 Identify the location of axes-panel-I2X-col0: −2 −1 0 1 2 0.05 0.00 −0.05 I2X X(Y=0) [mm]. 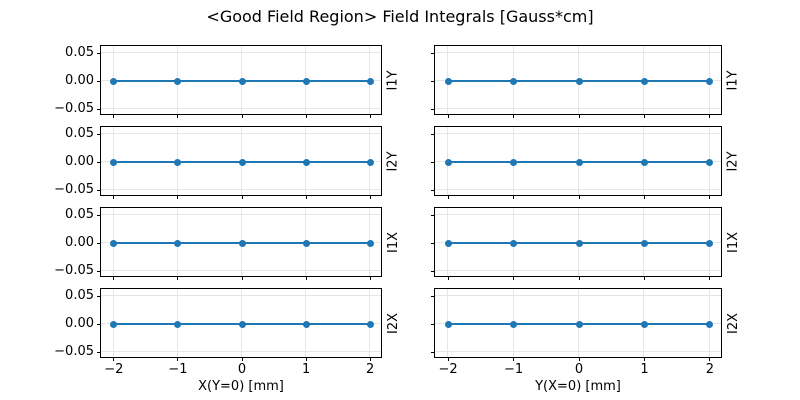
(227, 341).